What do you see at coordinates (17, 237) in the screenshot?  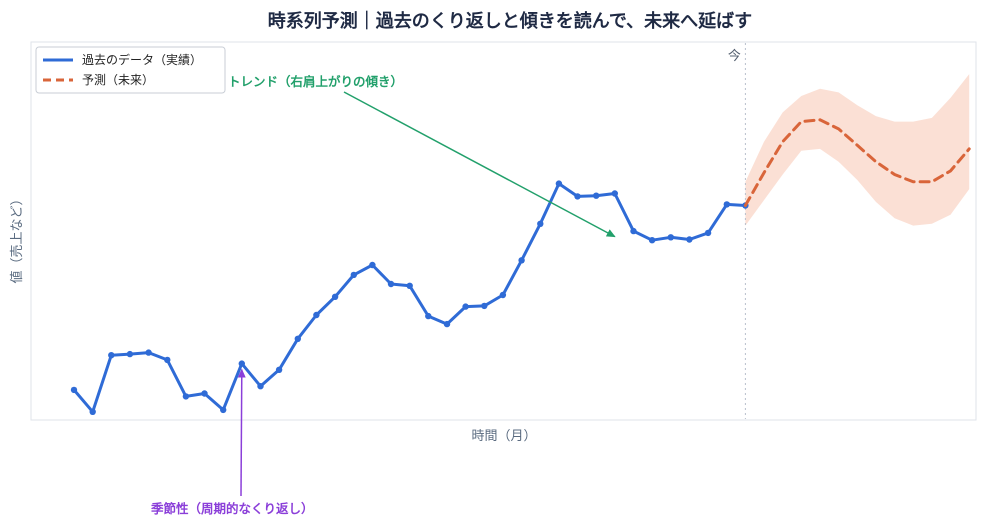 I see `y-axis-label: 値（売上など）` at bounding box center [17, 237].